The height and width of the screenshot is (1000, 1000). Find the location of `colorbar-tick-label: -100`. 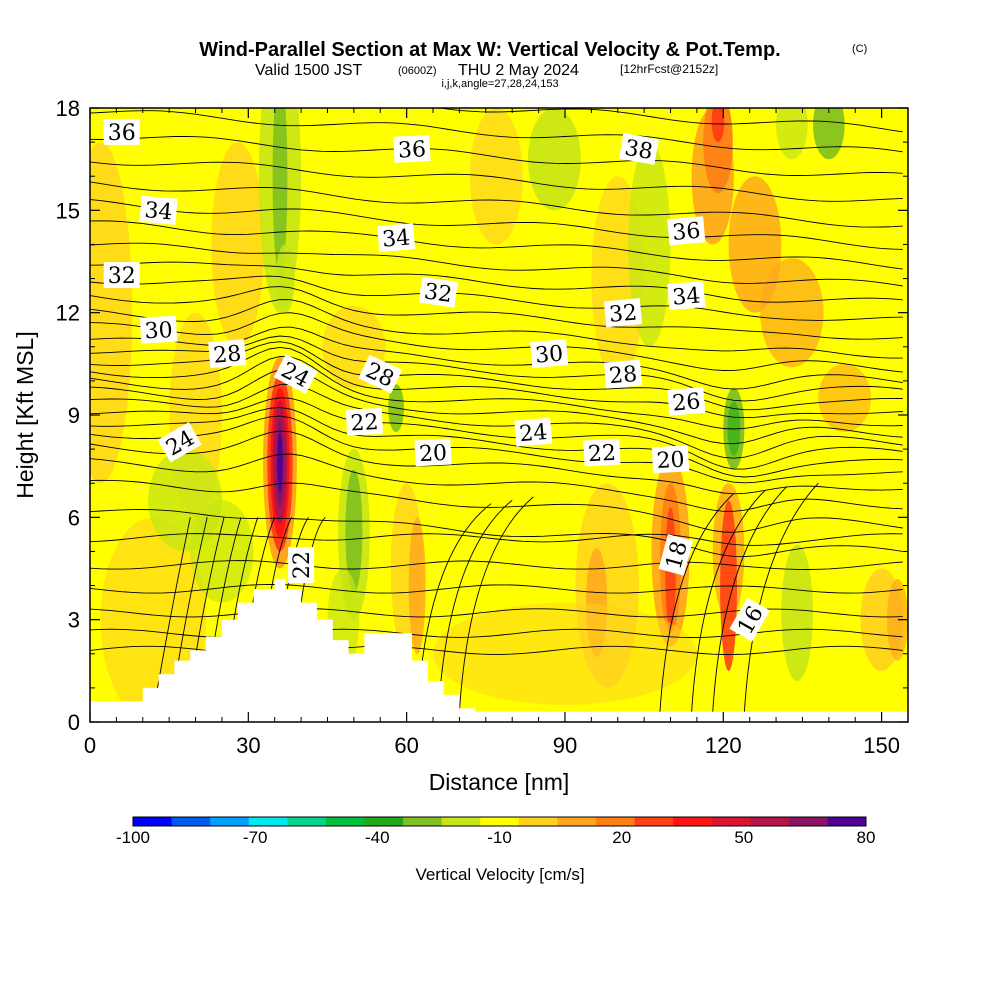

colorbar-tick-label: -100 is located at coordinates (133, 837).